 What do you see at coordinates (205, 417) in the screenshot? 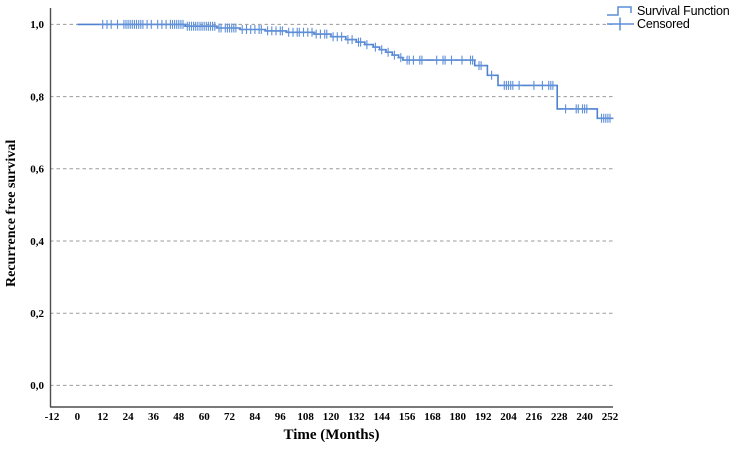
I see `svg-text: 60` at bounding box center [205, 417].